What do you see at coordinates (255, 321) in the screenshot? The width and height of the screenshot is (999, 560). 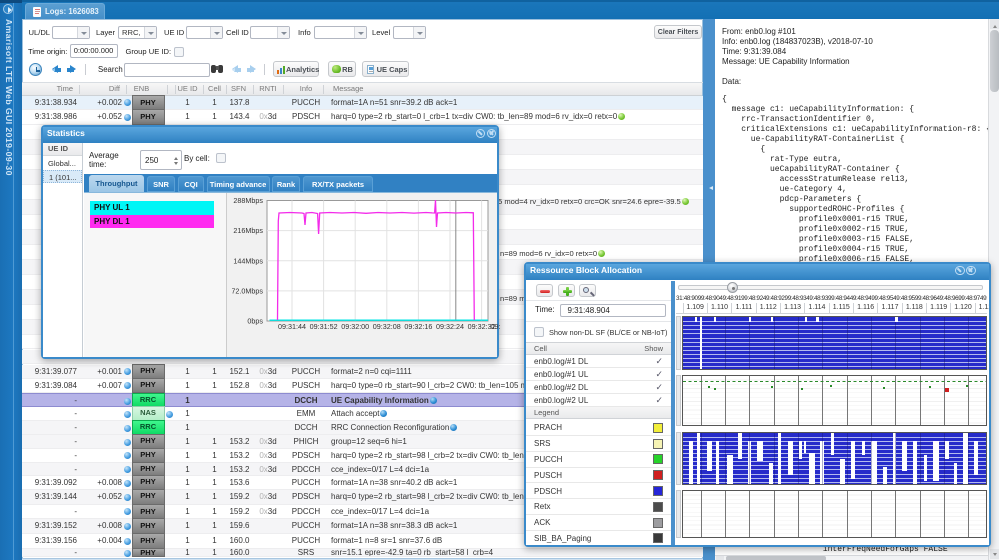 I see `svg-text: 0bps` at bounding box center [255, 321].